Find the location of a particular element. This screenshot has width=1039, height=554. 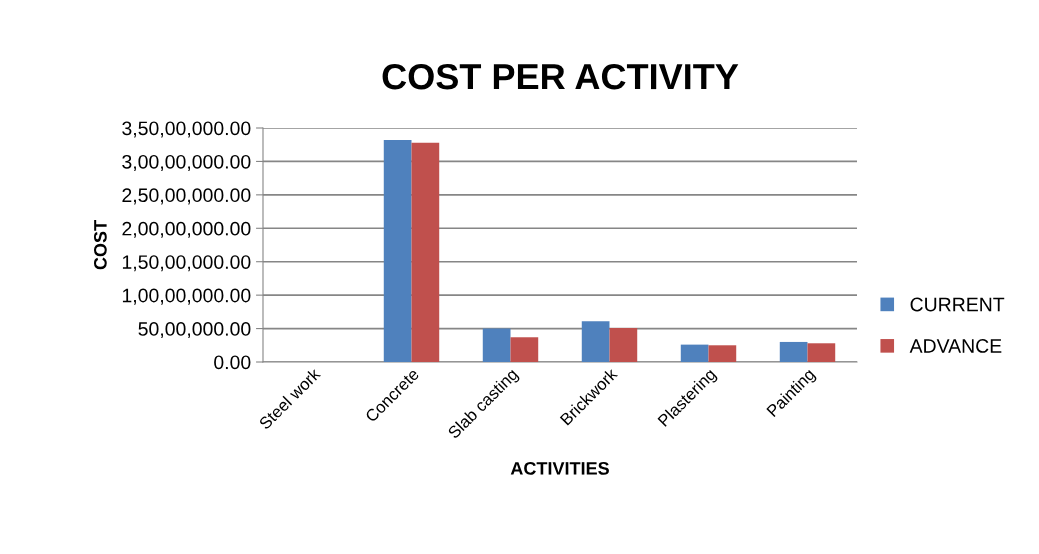

y-tick-label: 2,00,00,000.00 is located at coordinates (186, 229).